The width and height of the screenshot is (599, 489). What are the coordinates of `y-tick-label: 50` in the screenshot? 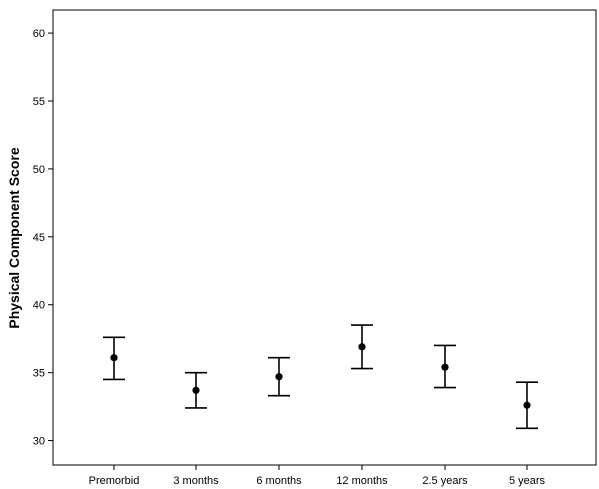 It's located at (39, 170).